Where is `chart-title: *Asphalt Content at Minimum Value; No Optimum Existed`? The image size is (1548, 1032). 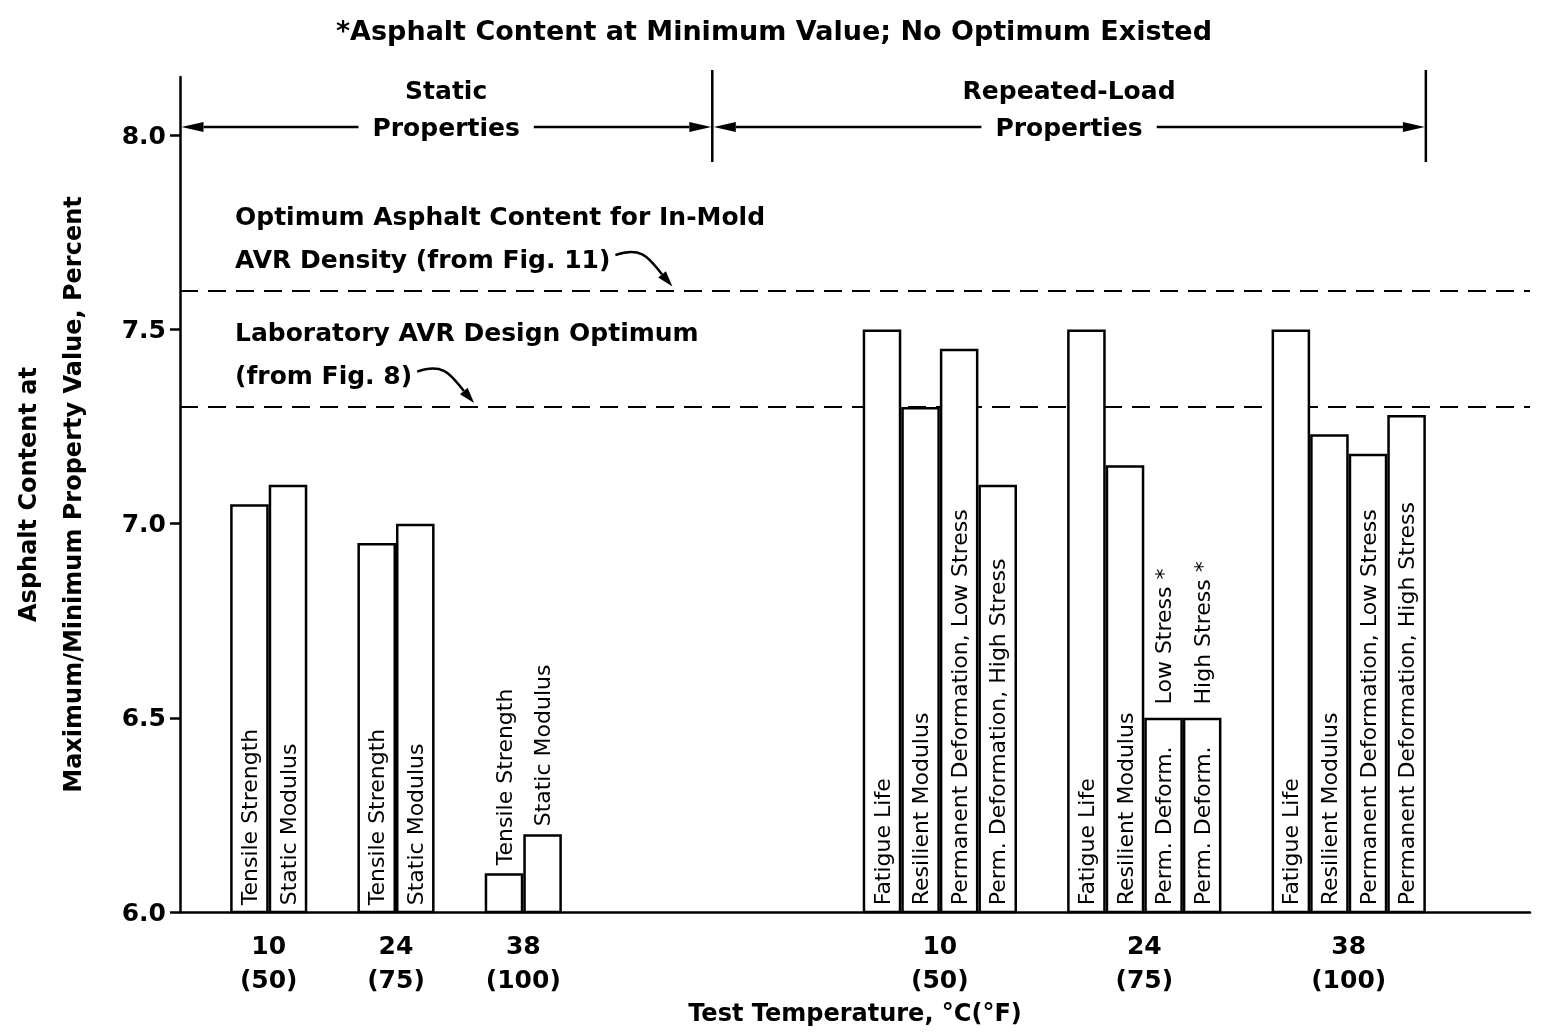 chart-title: *Asphalt Content at Minimum Value; No Optimum Existed is located at coordinates (774, 30).